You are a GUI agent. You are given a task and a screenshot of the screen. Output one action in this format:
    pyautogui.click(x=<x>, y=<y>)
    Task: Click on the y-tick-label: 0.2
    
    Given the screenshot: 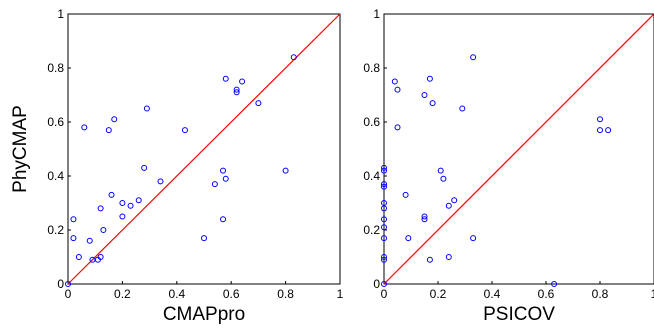 What is the action you would take?
    pyautogui.click(x=55, y=230)
    